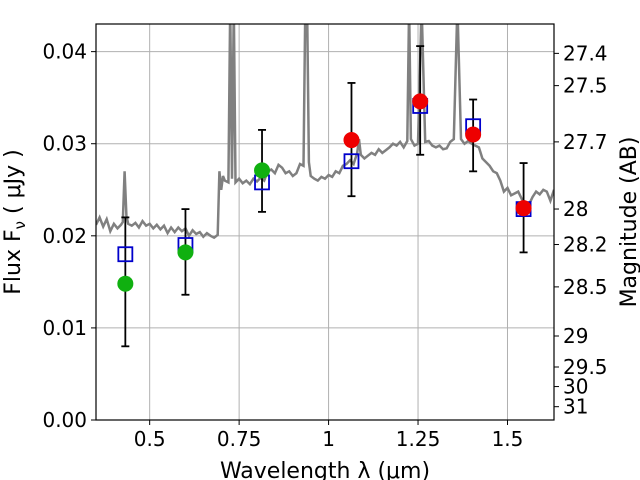 This screenshot has width=640, height=480. What do you see at coordinates (64, 144) in the screenshot?
I see `y-tick-label: 0.03` at bounding box center [64, 144].